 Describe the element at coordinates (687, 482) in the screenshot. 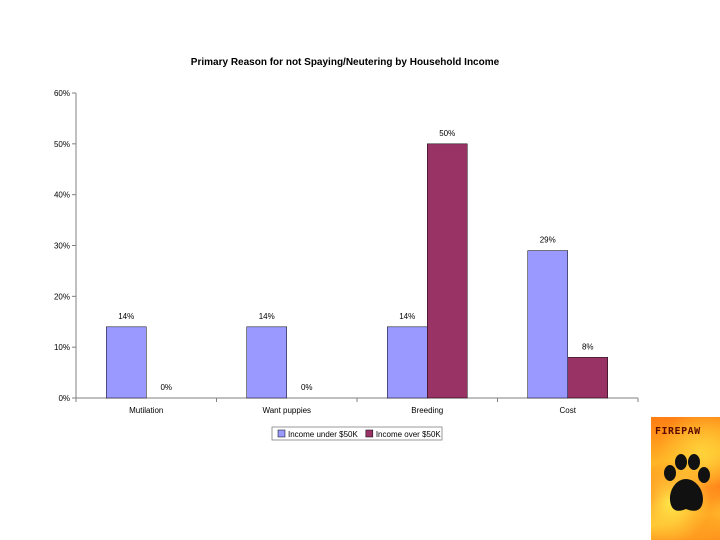

I see `paw-icon` at that location.